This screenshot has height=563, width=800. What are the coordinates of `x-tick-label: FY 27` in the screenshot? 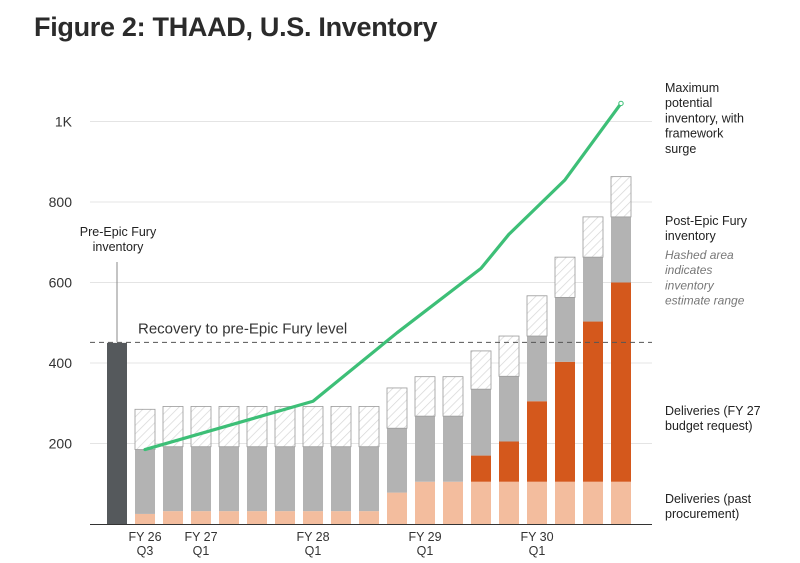 It's located at (200, 537).